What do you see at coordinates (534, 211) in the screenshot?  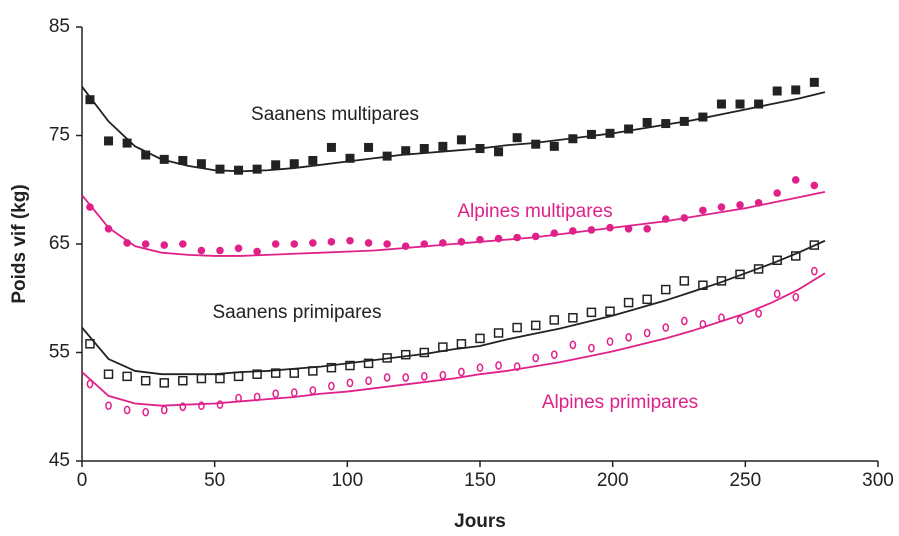 I see `series-label: Alpines multipares` at bounding box center [534, 211].